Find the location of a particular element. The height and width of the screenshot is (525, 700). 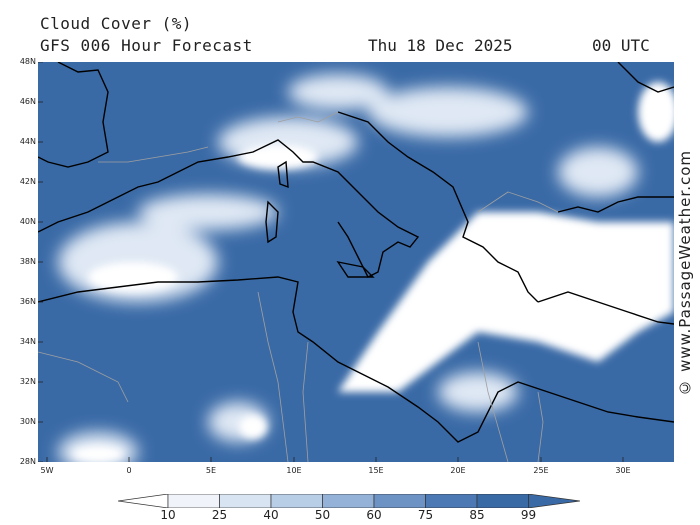

legend-value: 40 is located at coordinates (271, 515).